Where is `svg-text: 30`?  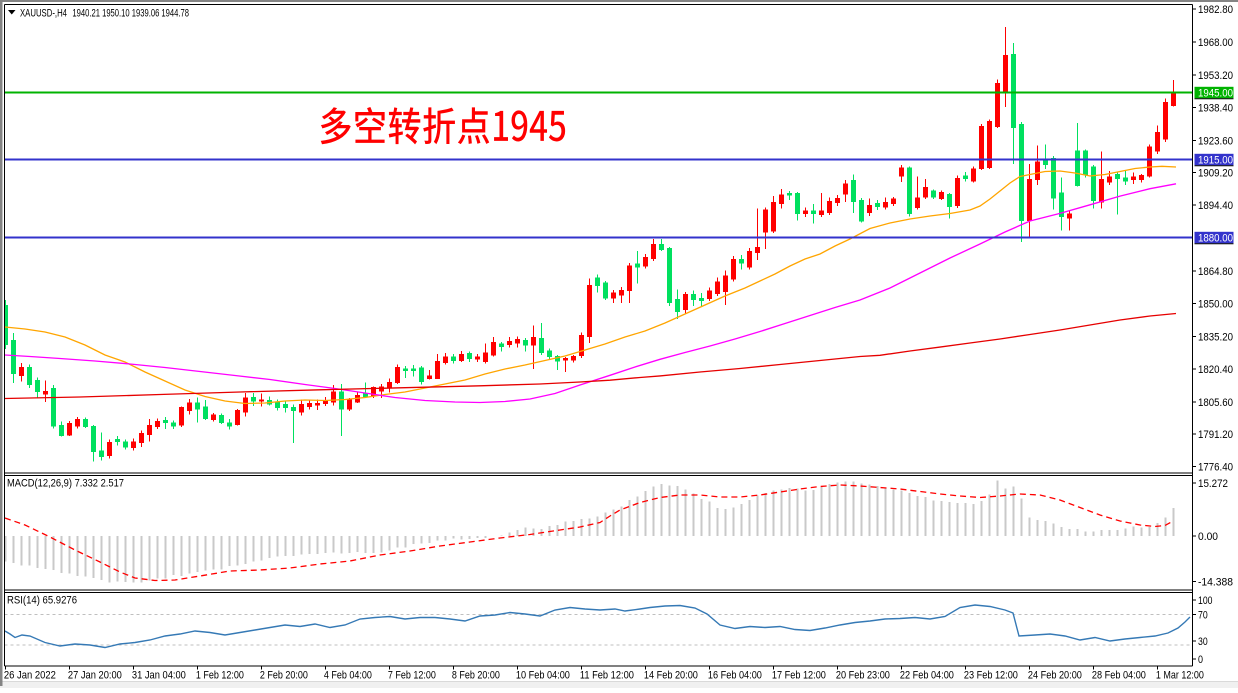
svg-text: 30 is located at coordinates (1203, 642).